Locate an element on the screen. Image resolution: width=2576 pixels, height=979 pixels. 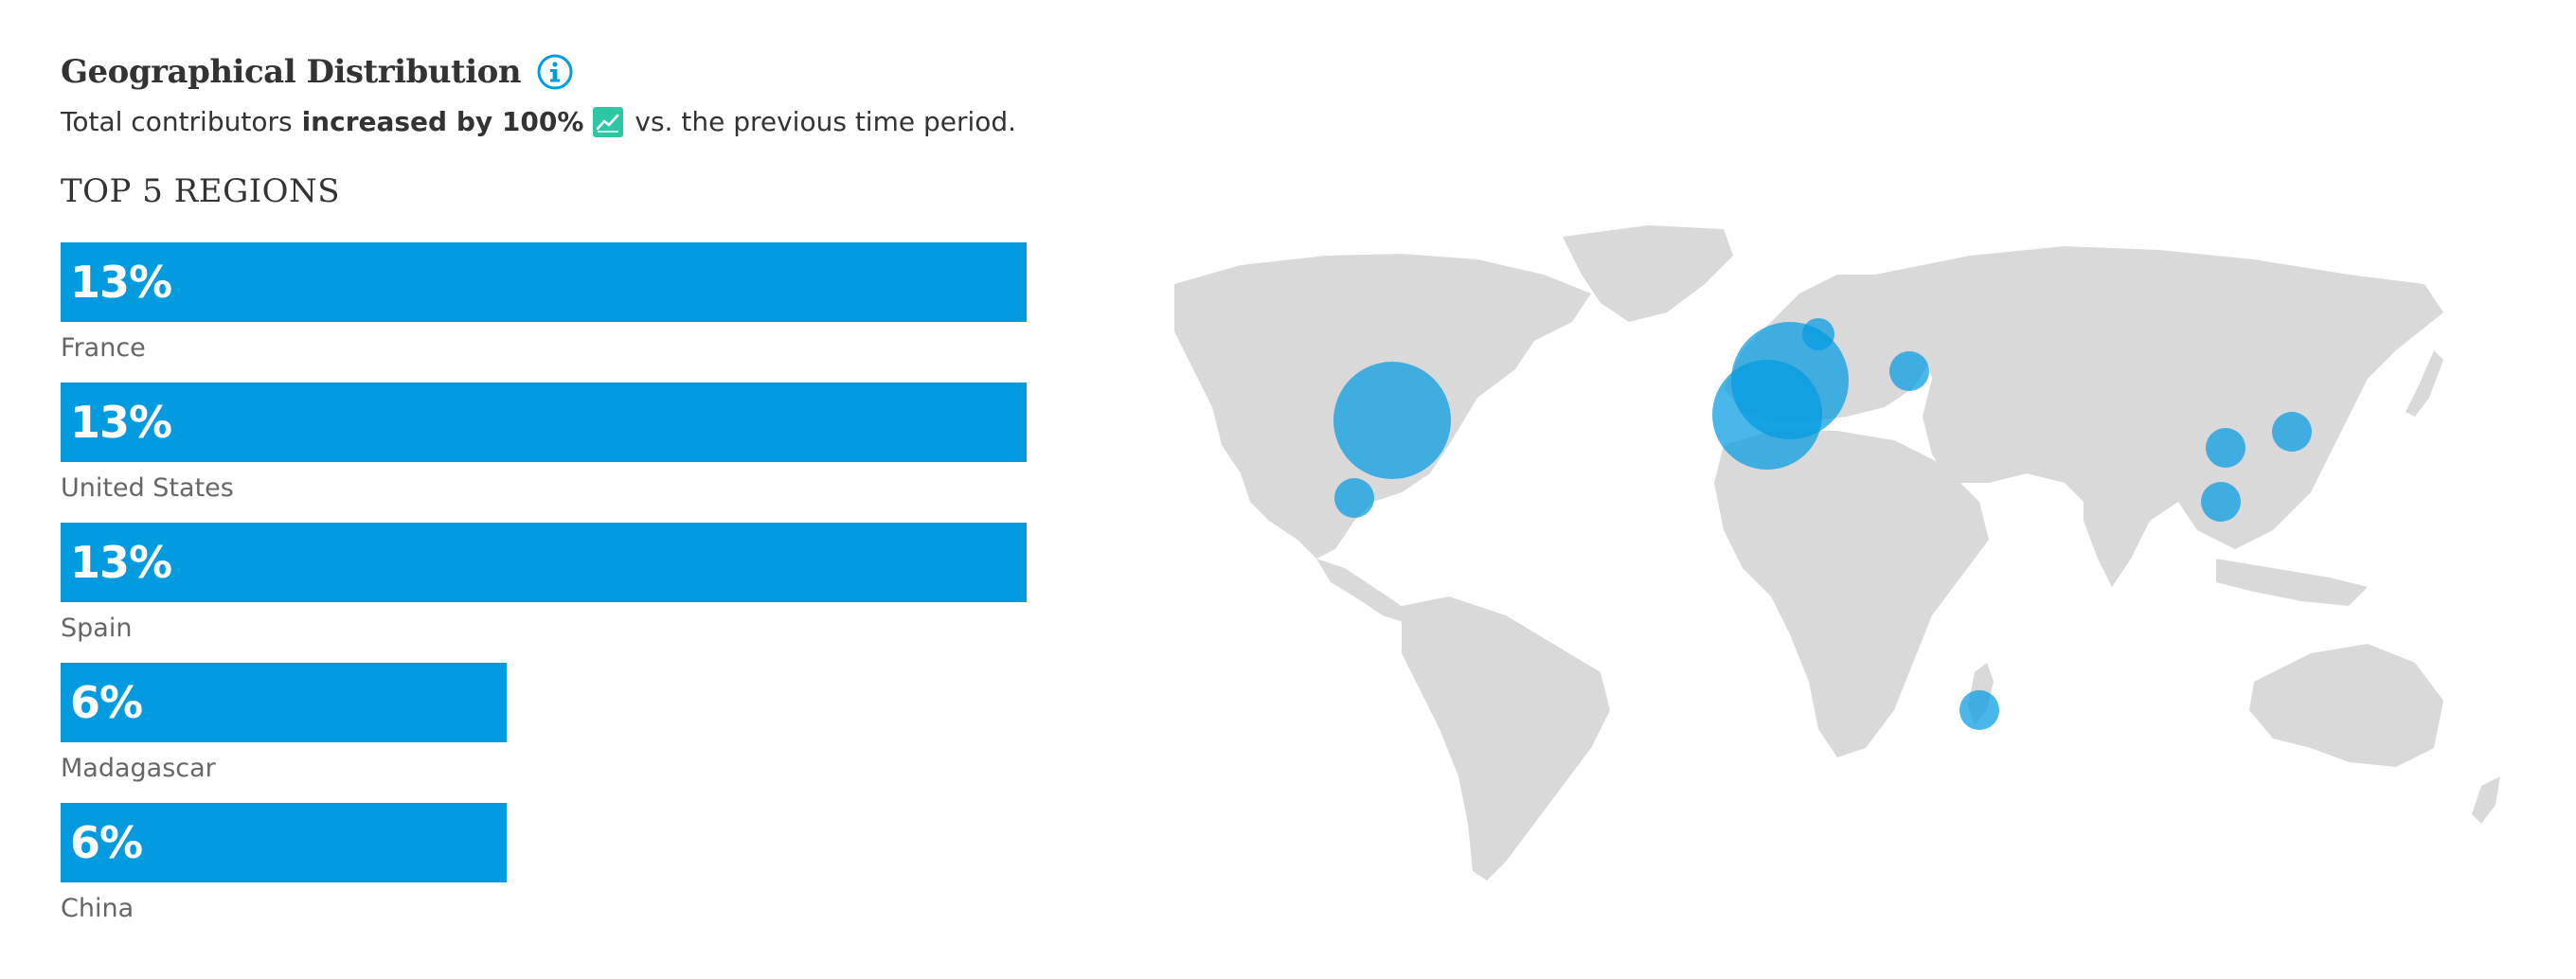
trending-up-icon is located at coordinates (608, 121).